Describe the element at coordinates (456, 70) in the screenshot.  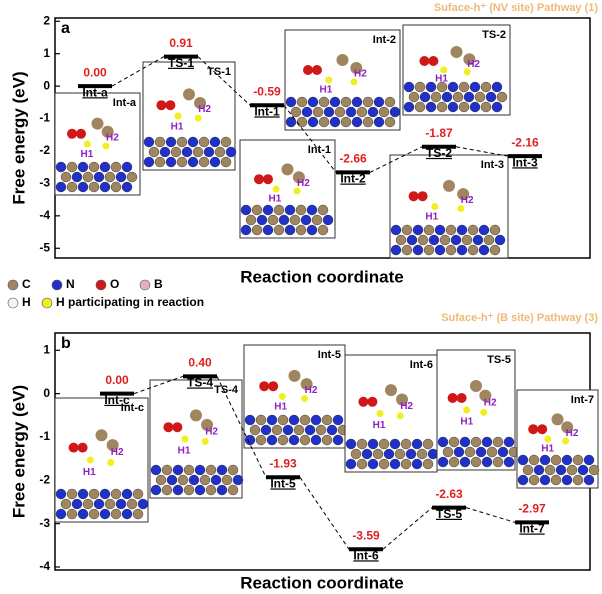
I see `inset: TS-2 H1 H2` at that location.